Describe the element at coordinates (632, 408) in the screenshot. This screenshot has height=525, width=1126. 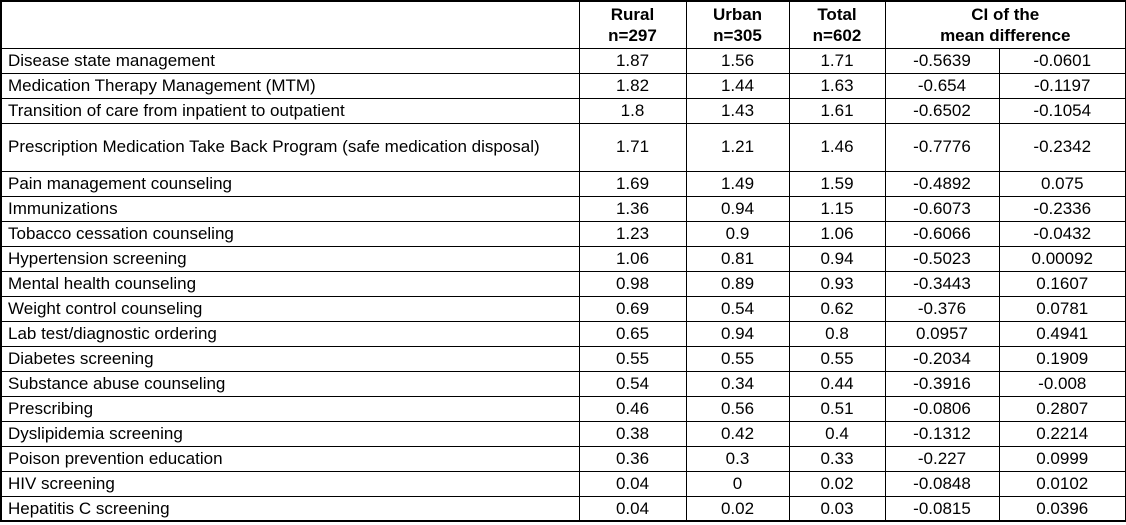
I see `rural-value-cell: 0.46` at that location.